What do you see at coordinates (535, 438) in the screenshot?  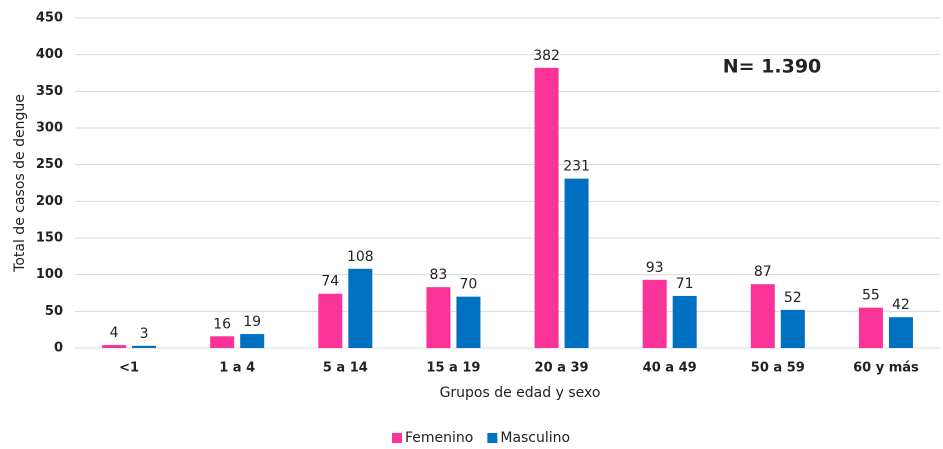 I see `legend-label: Masculino` at bounding box center [535, 438].